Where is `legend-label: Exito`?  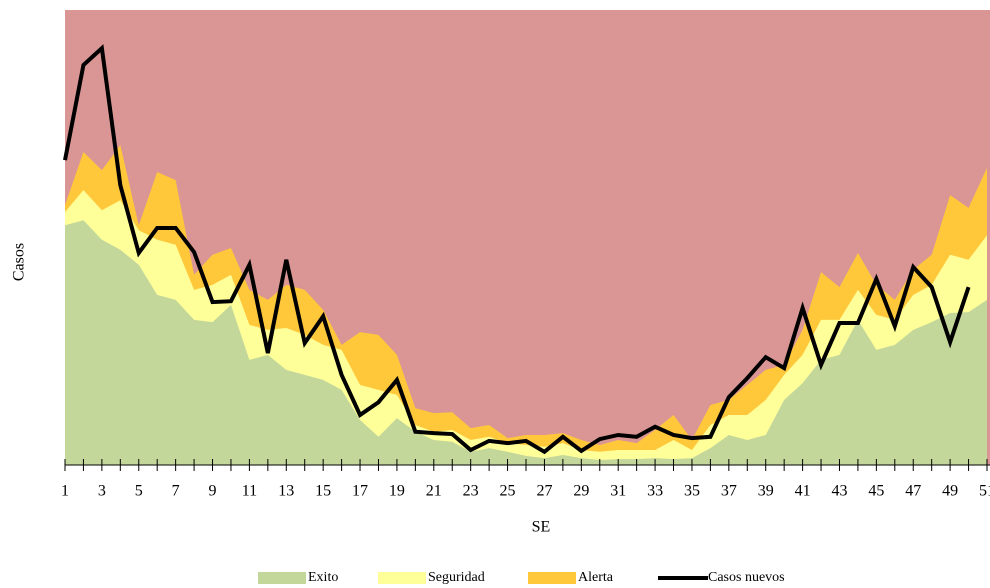 legend-label: Exito is located at coordinates (323, 577).